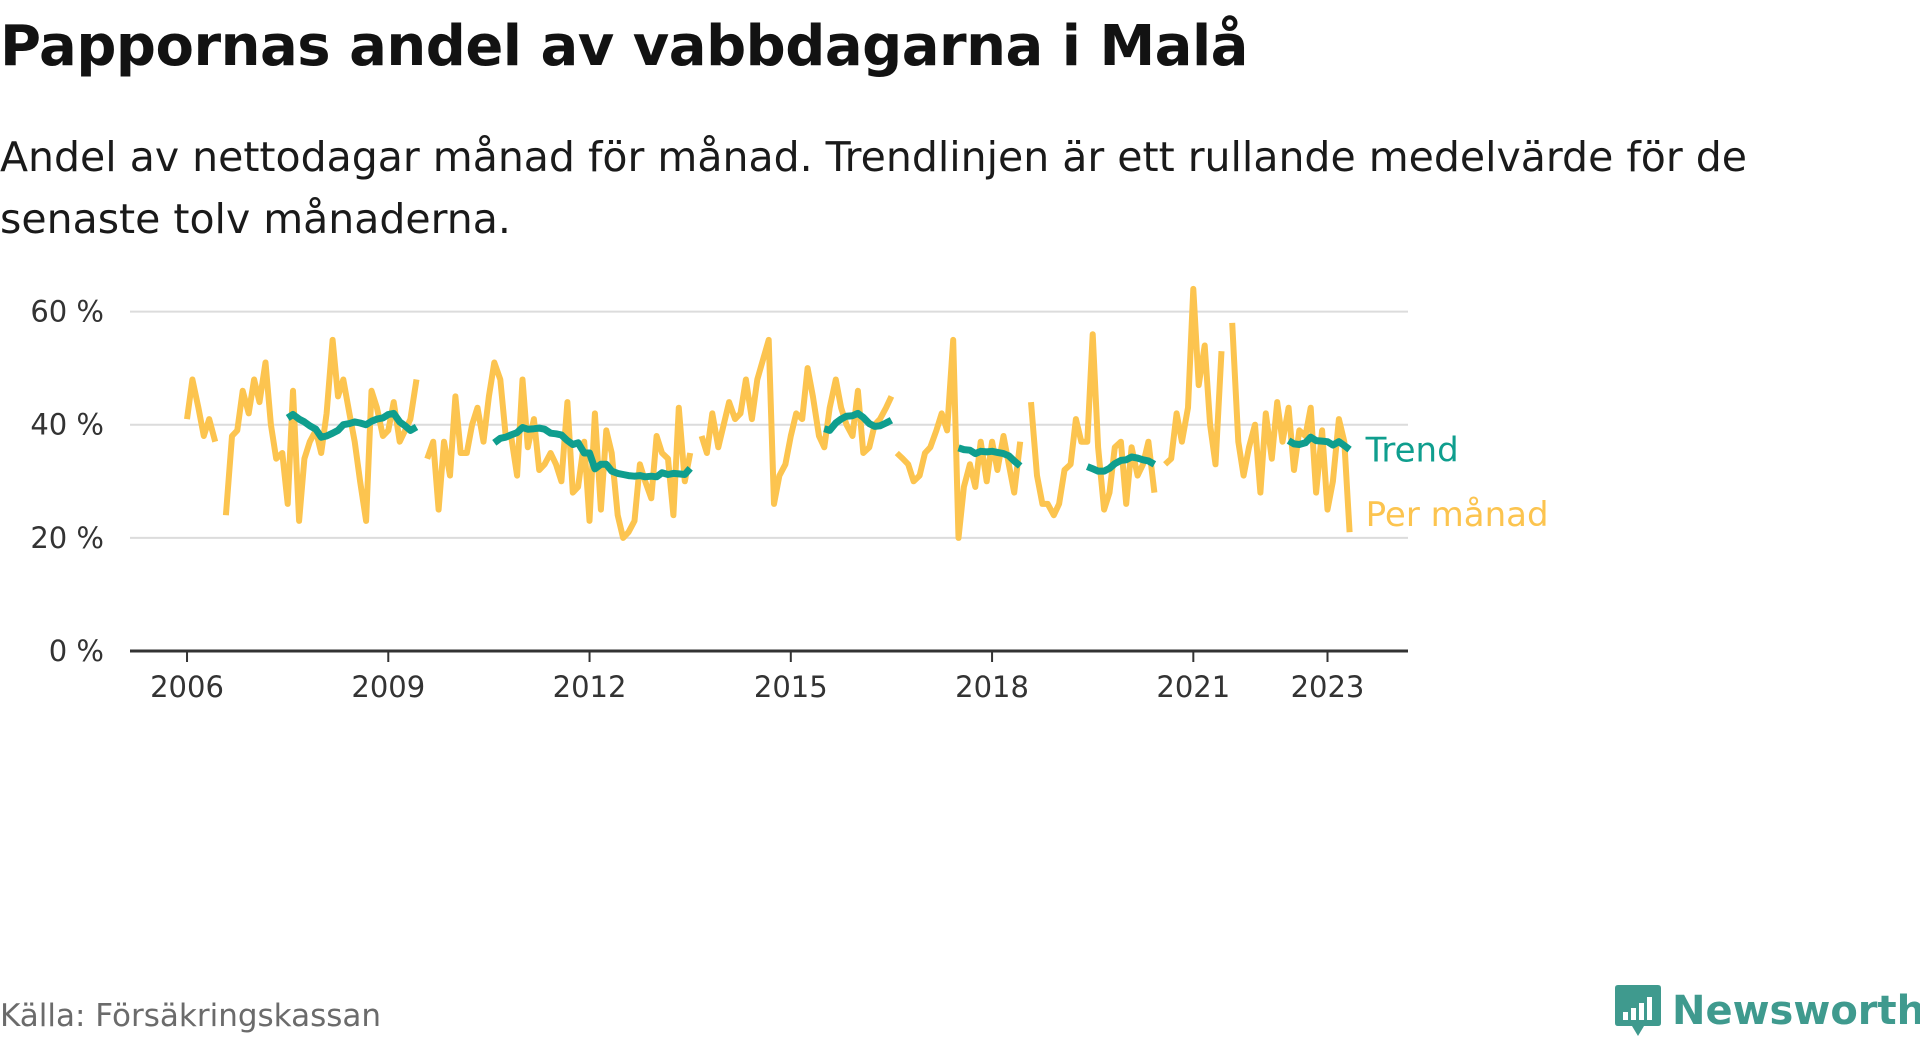  I want to click on y-tick-label: 20 %, so click(67, 538).